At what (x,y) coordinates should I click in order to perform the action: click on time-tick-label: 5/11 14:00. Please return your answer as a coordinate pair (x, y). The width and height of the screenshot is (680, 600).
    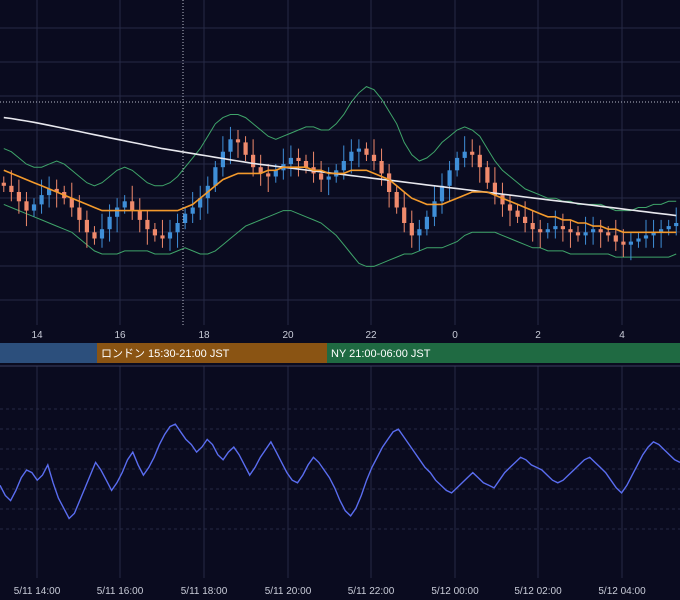
    Looking at the image, I should click on (37, 591).